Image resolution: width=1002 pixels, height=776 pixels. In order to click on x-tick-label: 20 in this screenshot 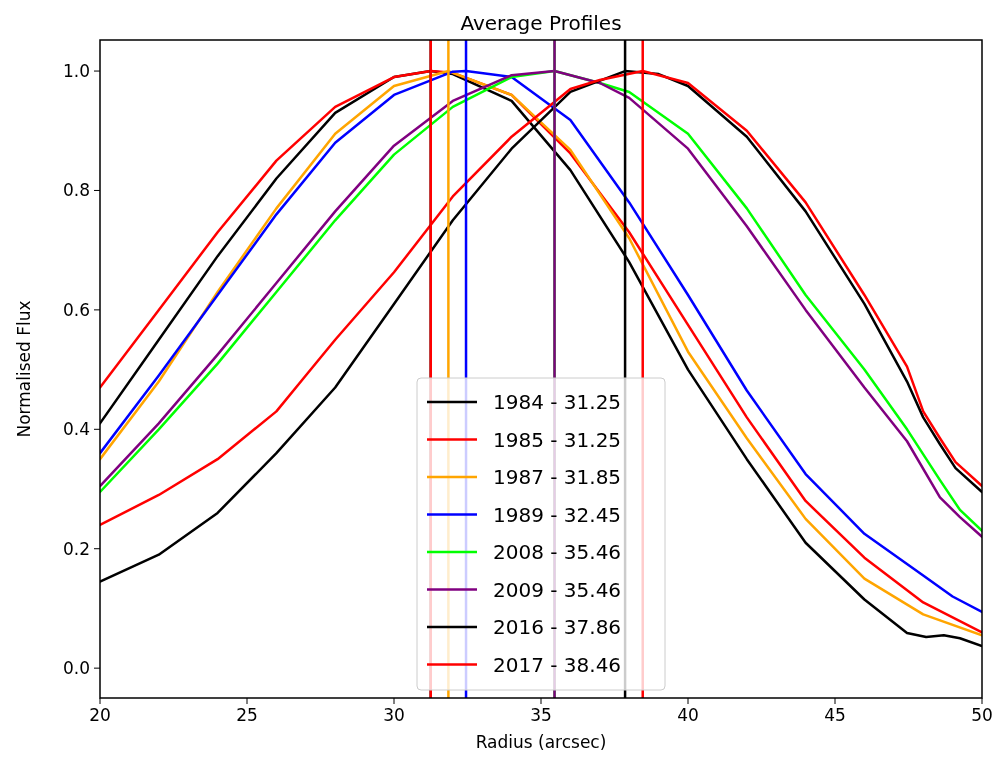, I will do `click(100, 715)`.